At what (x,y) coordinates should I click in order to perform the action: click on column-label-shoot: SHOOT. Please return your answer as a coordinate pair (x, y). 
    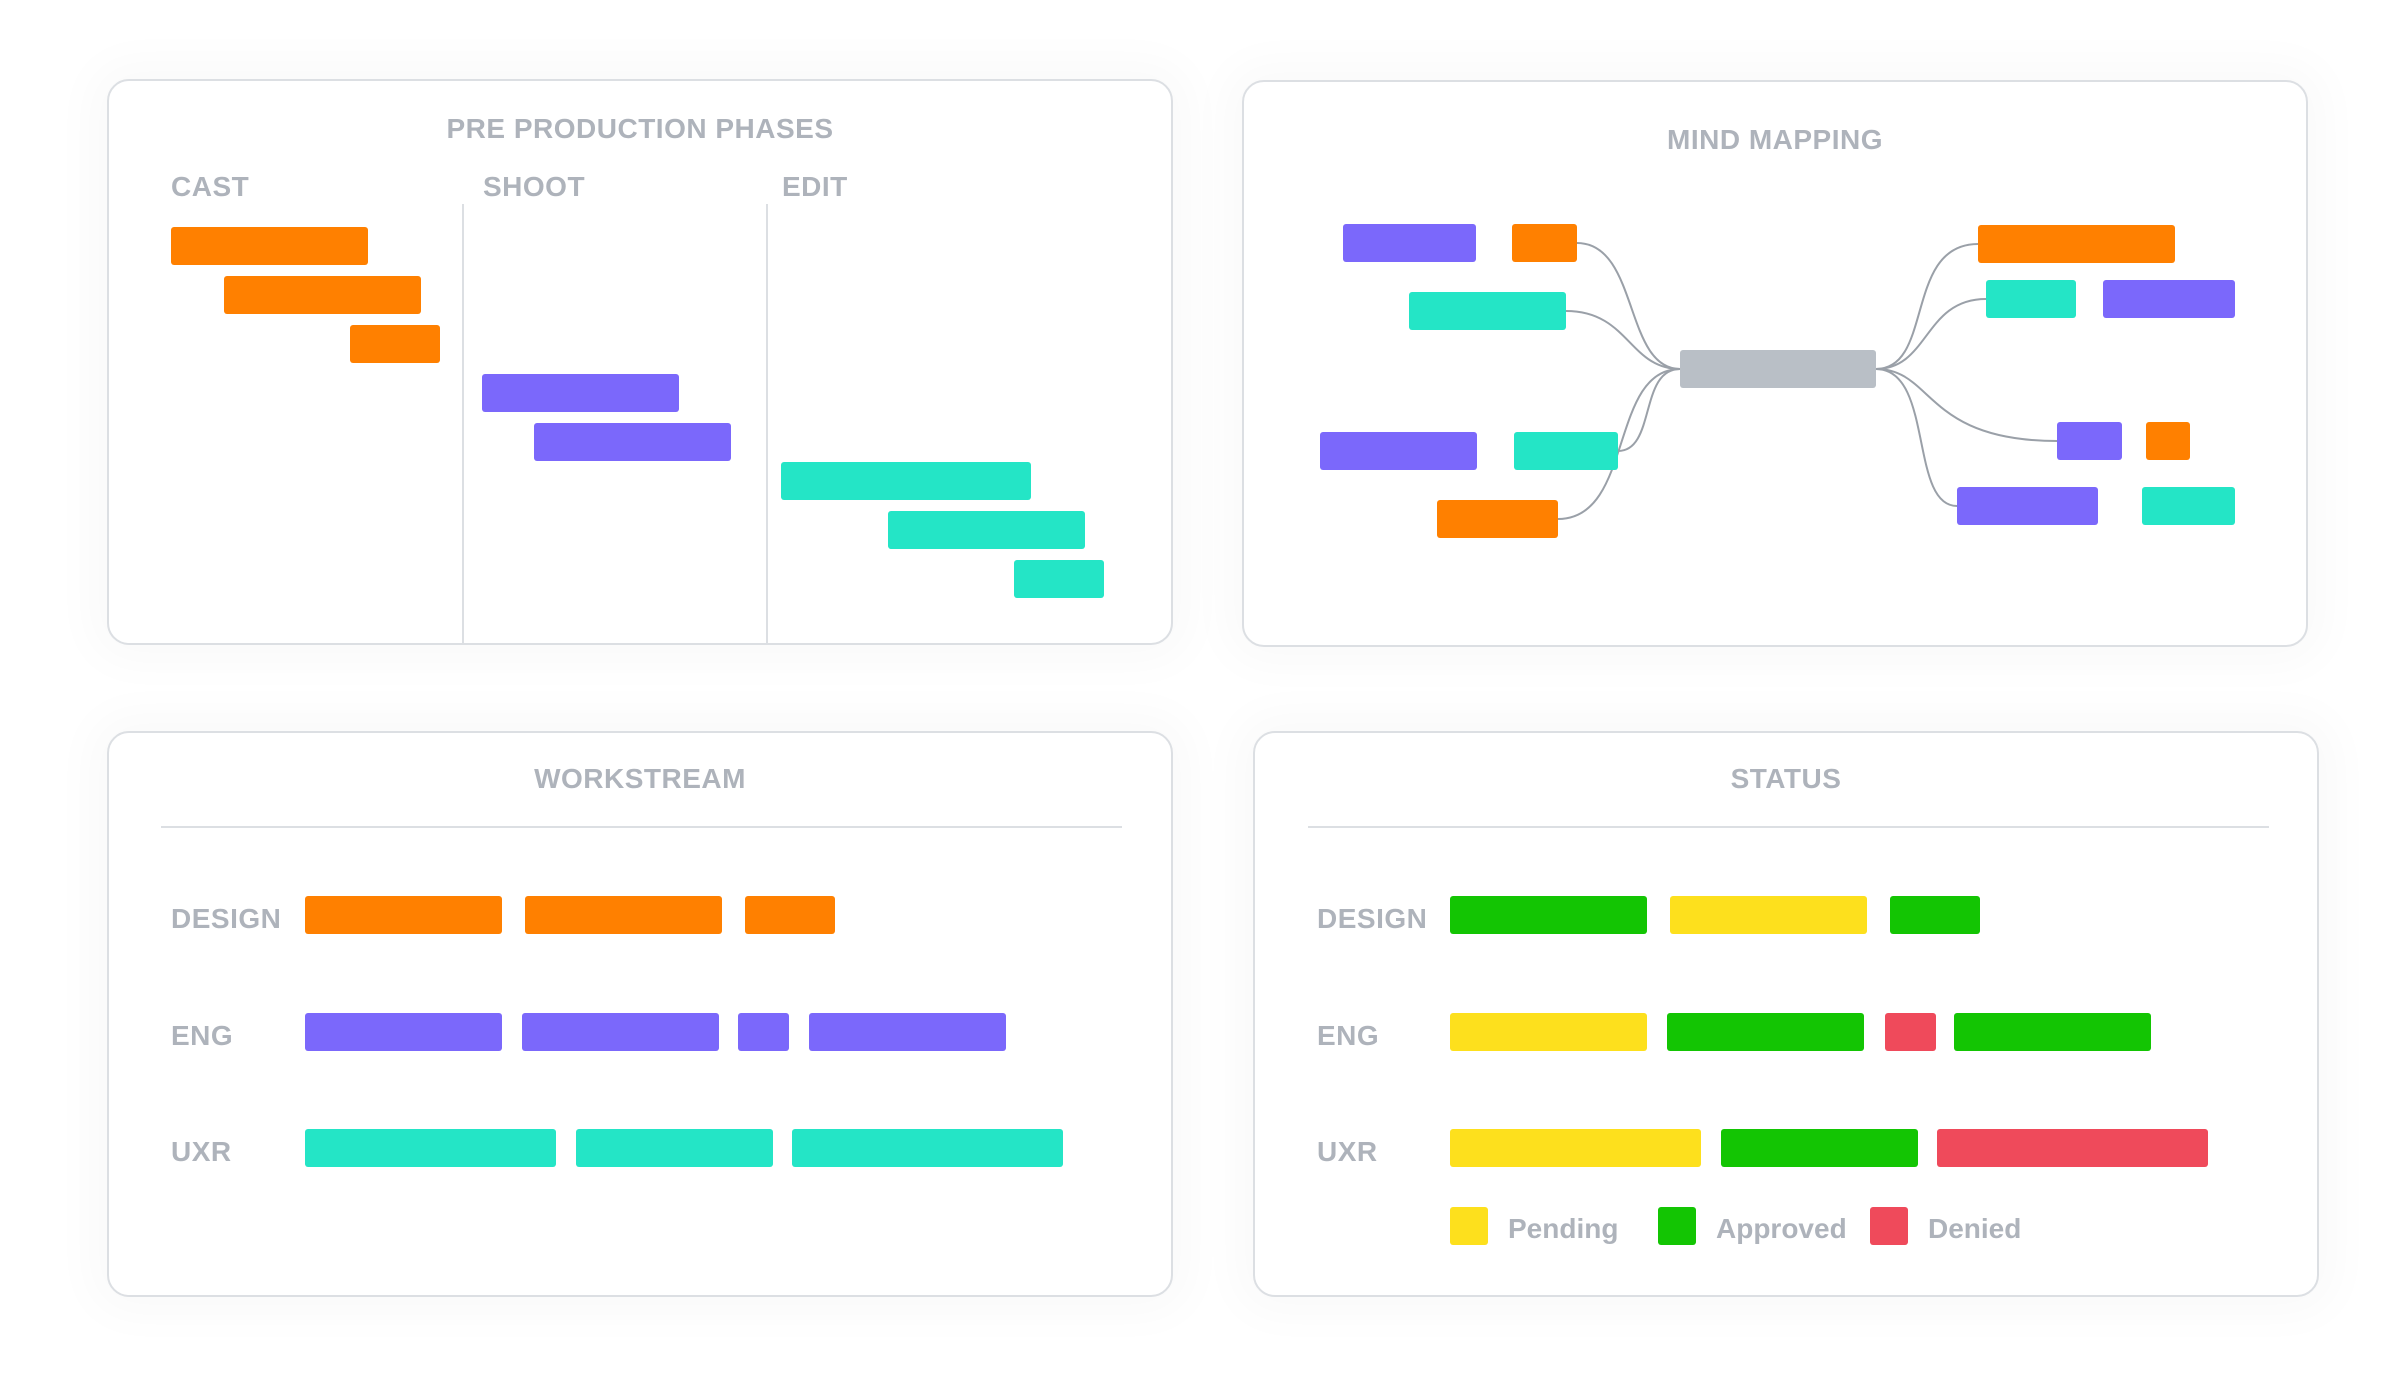
    Looking at the image, I should click on (534, 186).